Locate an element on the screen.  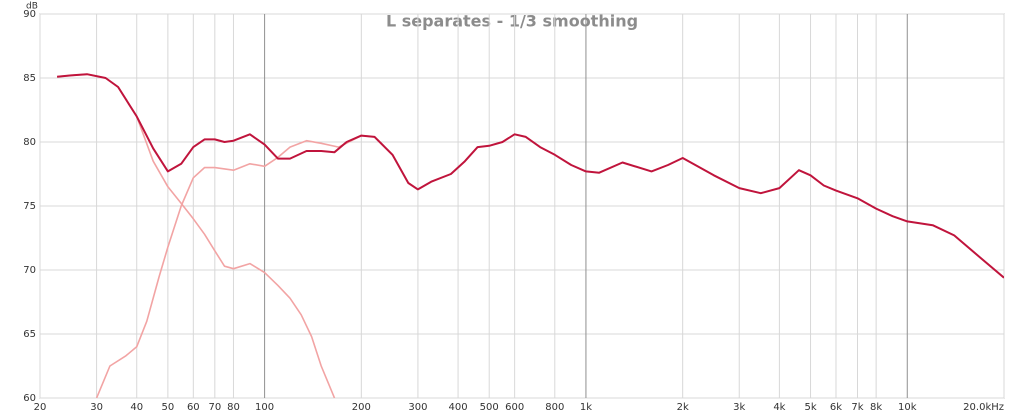
x-tick-label: 2k is located at coordinates (683, 407).